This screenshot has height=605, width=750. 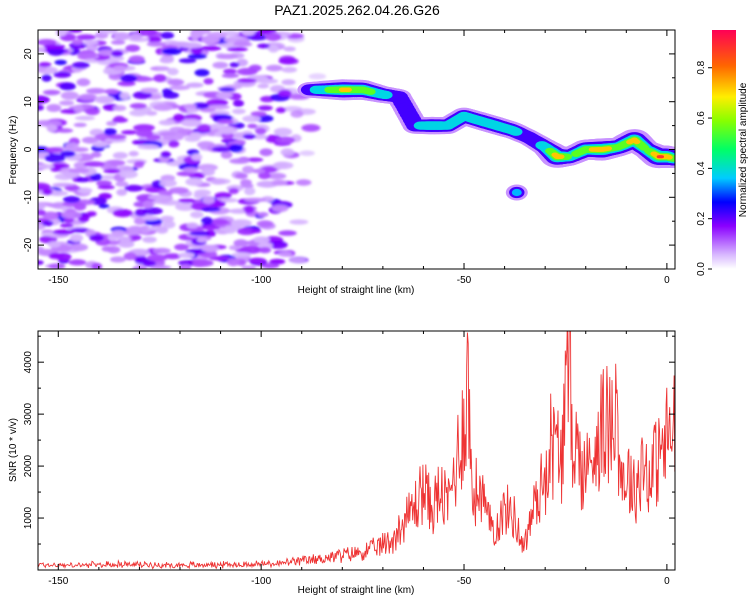 I want to click on snr-x-axis-label: Height of straight line (km), so click(x=356, y=590).